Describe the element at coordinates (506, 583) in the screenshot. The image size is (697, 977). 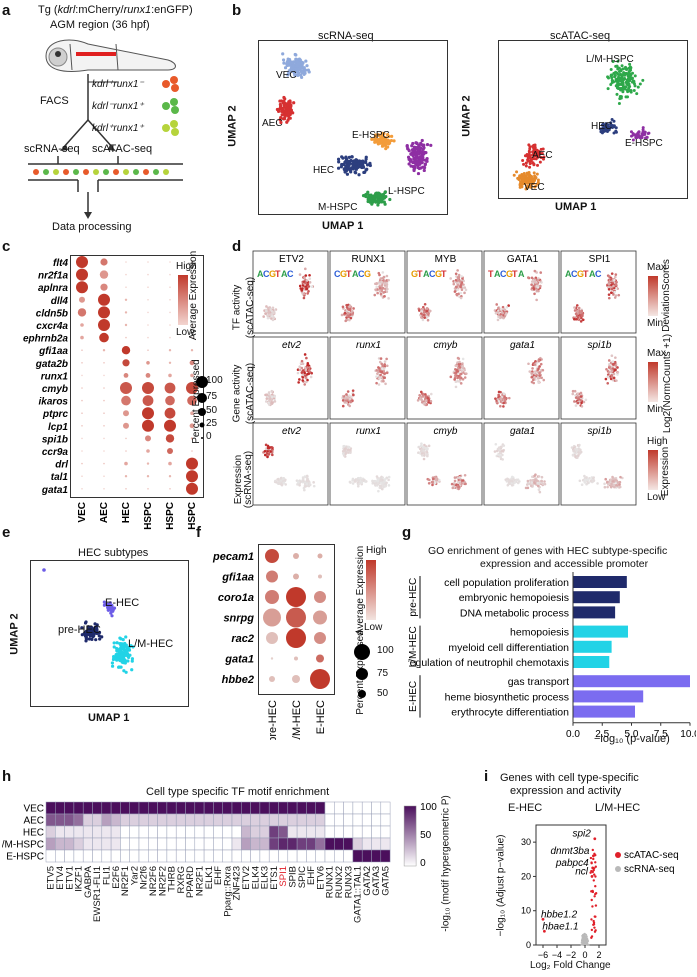
I see `go-term-label: cell population proliferation` at that location.